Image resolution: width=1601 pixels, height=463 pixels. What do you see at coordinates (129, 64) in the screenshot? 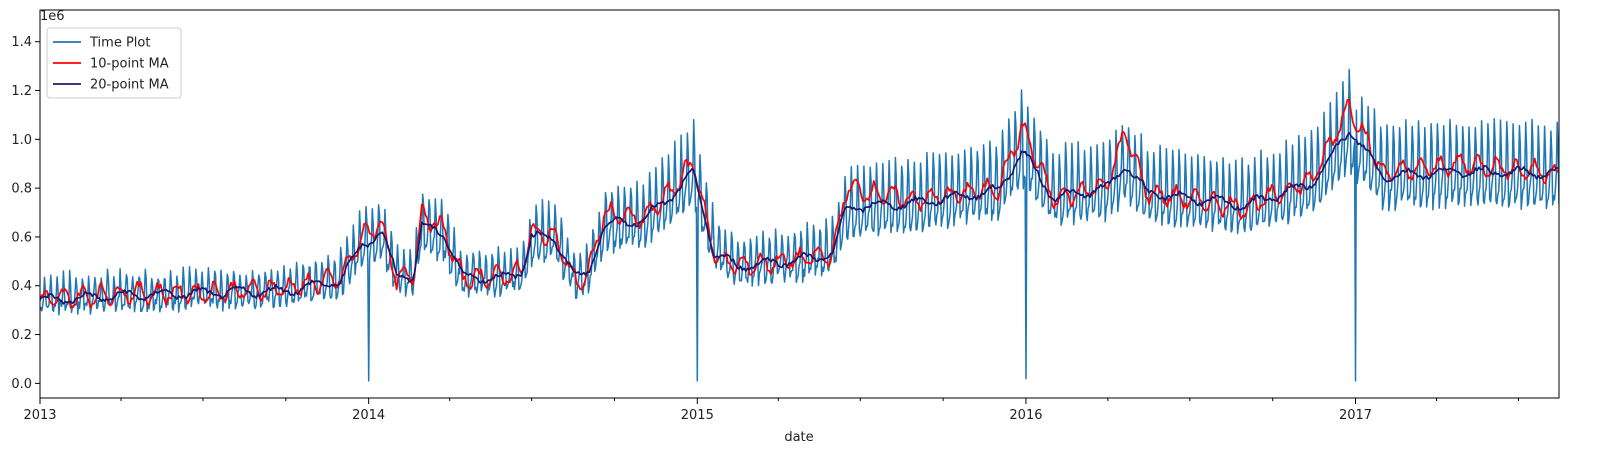
I see `legend-entry-label: 10-point MA` at bounding box center [129, 64].